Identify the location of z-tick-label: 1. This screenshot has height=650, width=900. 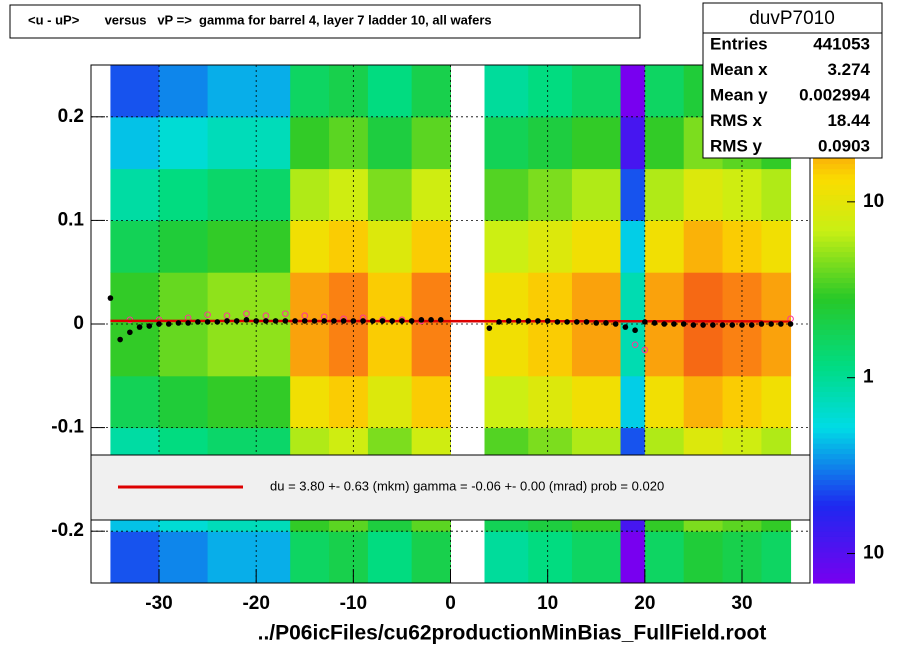
(868, 377).